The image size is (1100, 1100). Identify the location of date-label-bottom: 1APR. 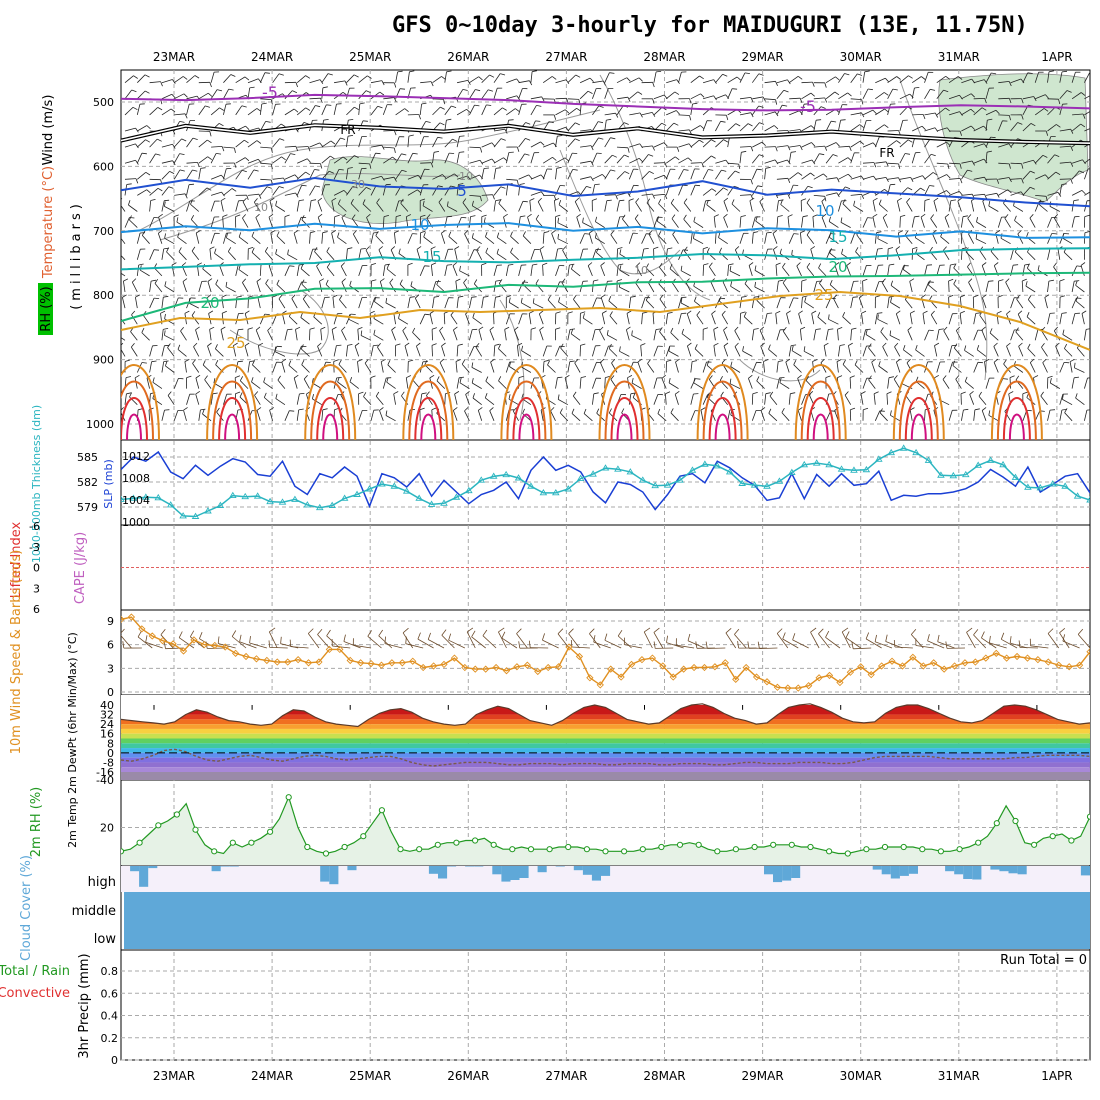
(1056, 1076).